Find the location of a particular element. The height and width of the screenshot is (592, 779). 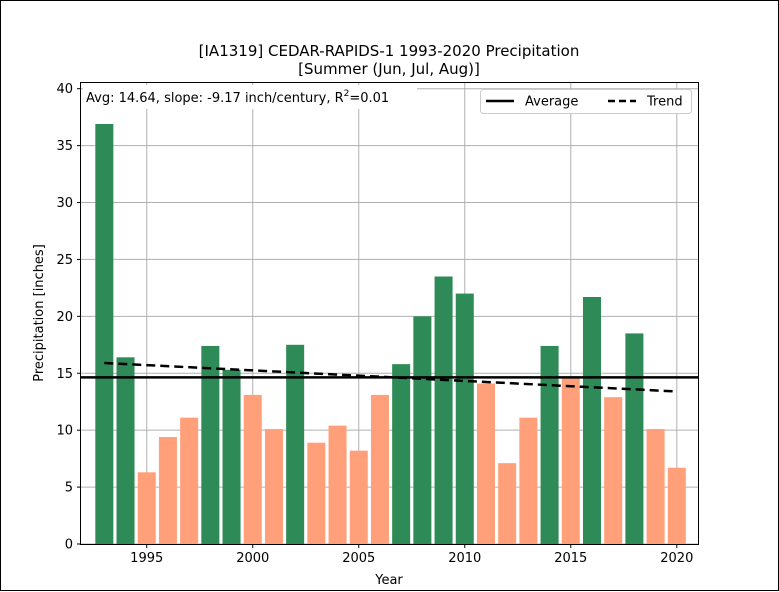

y-axis-ticks: 0 5 10 15 20 25 30 35 40 is located at coordinates (68, 317).